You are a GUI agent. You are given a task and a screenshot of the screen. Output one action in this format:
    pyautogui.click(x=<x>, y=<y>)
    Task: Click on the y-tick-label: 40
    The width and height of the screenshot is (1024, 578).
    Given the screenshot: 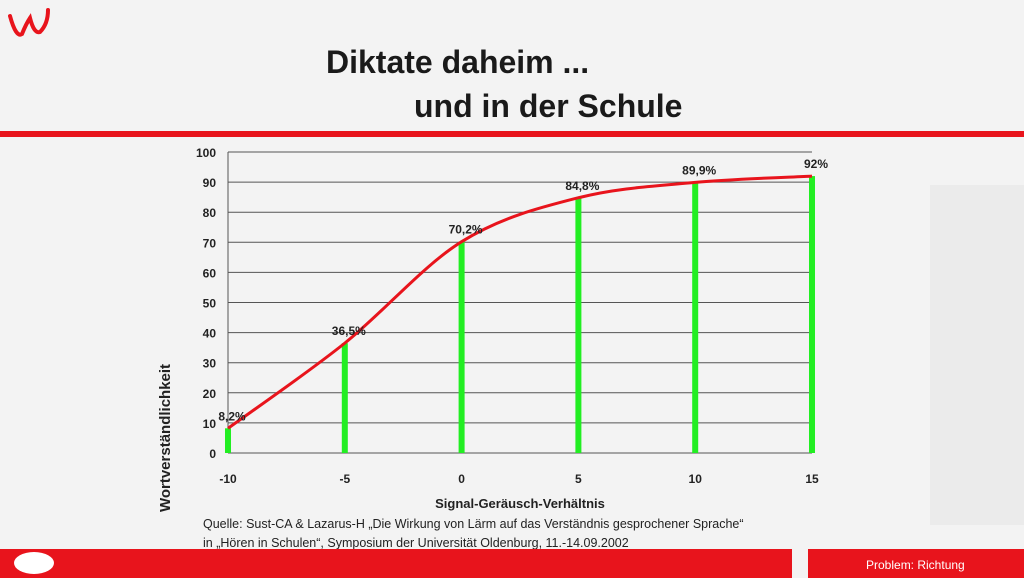 What is the action you would take?
    pyautogui.click(x=210, y=334)
    